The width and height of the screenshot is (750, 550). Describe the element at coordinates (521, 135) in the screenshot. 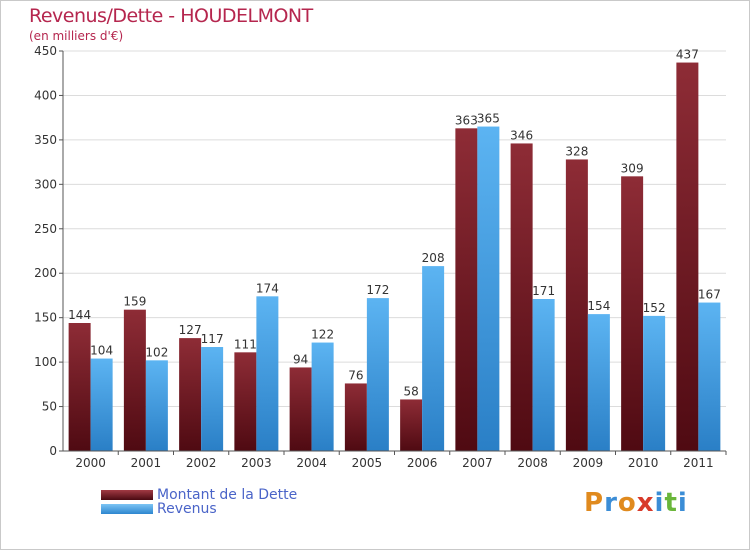

I see `data-label-debt-2008: 346` at that location.